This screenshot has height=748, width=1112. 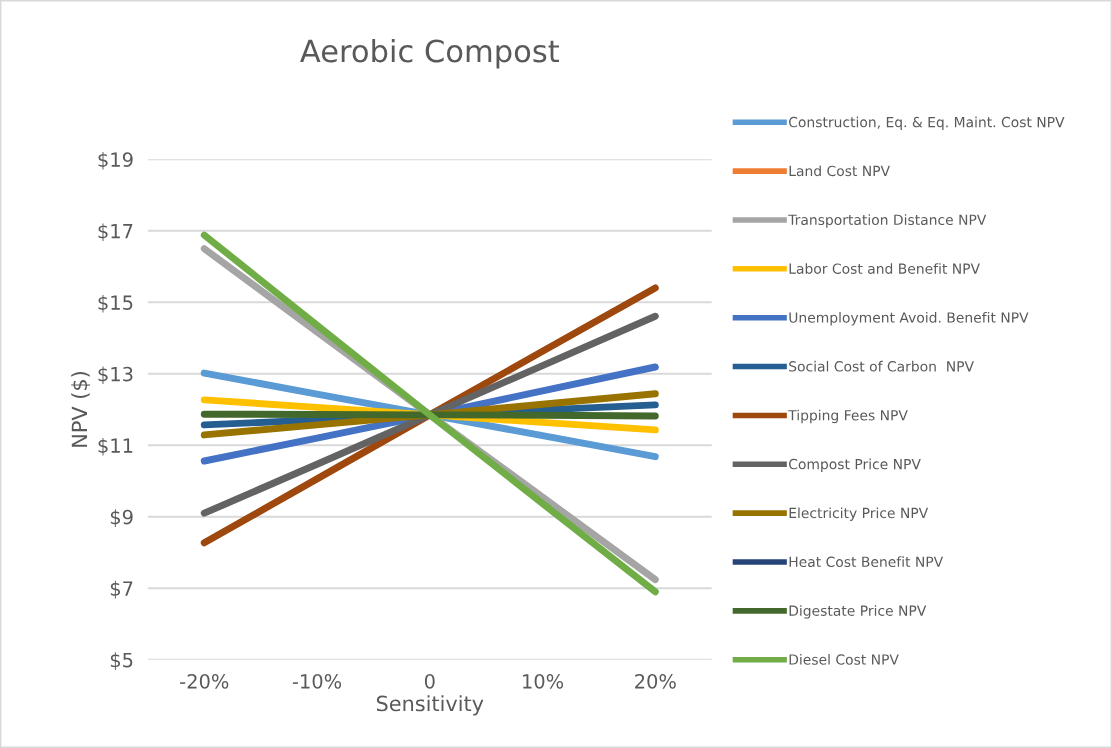 What do you see at coordinates (866, 562) in the screenshot?
I see `legend-label: Heat Cost Benefit NPV` at bounding box center [866, 562].